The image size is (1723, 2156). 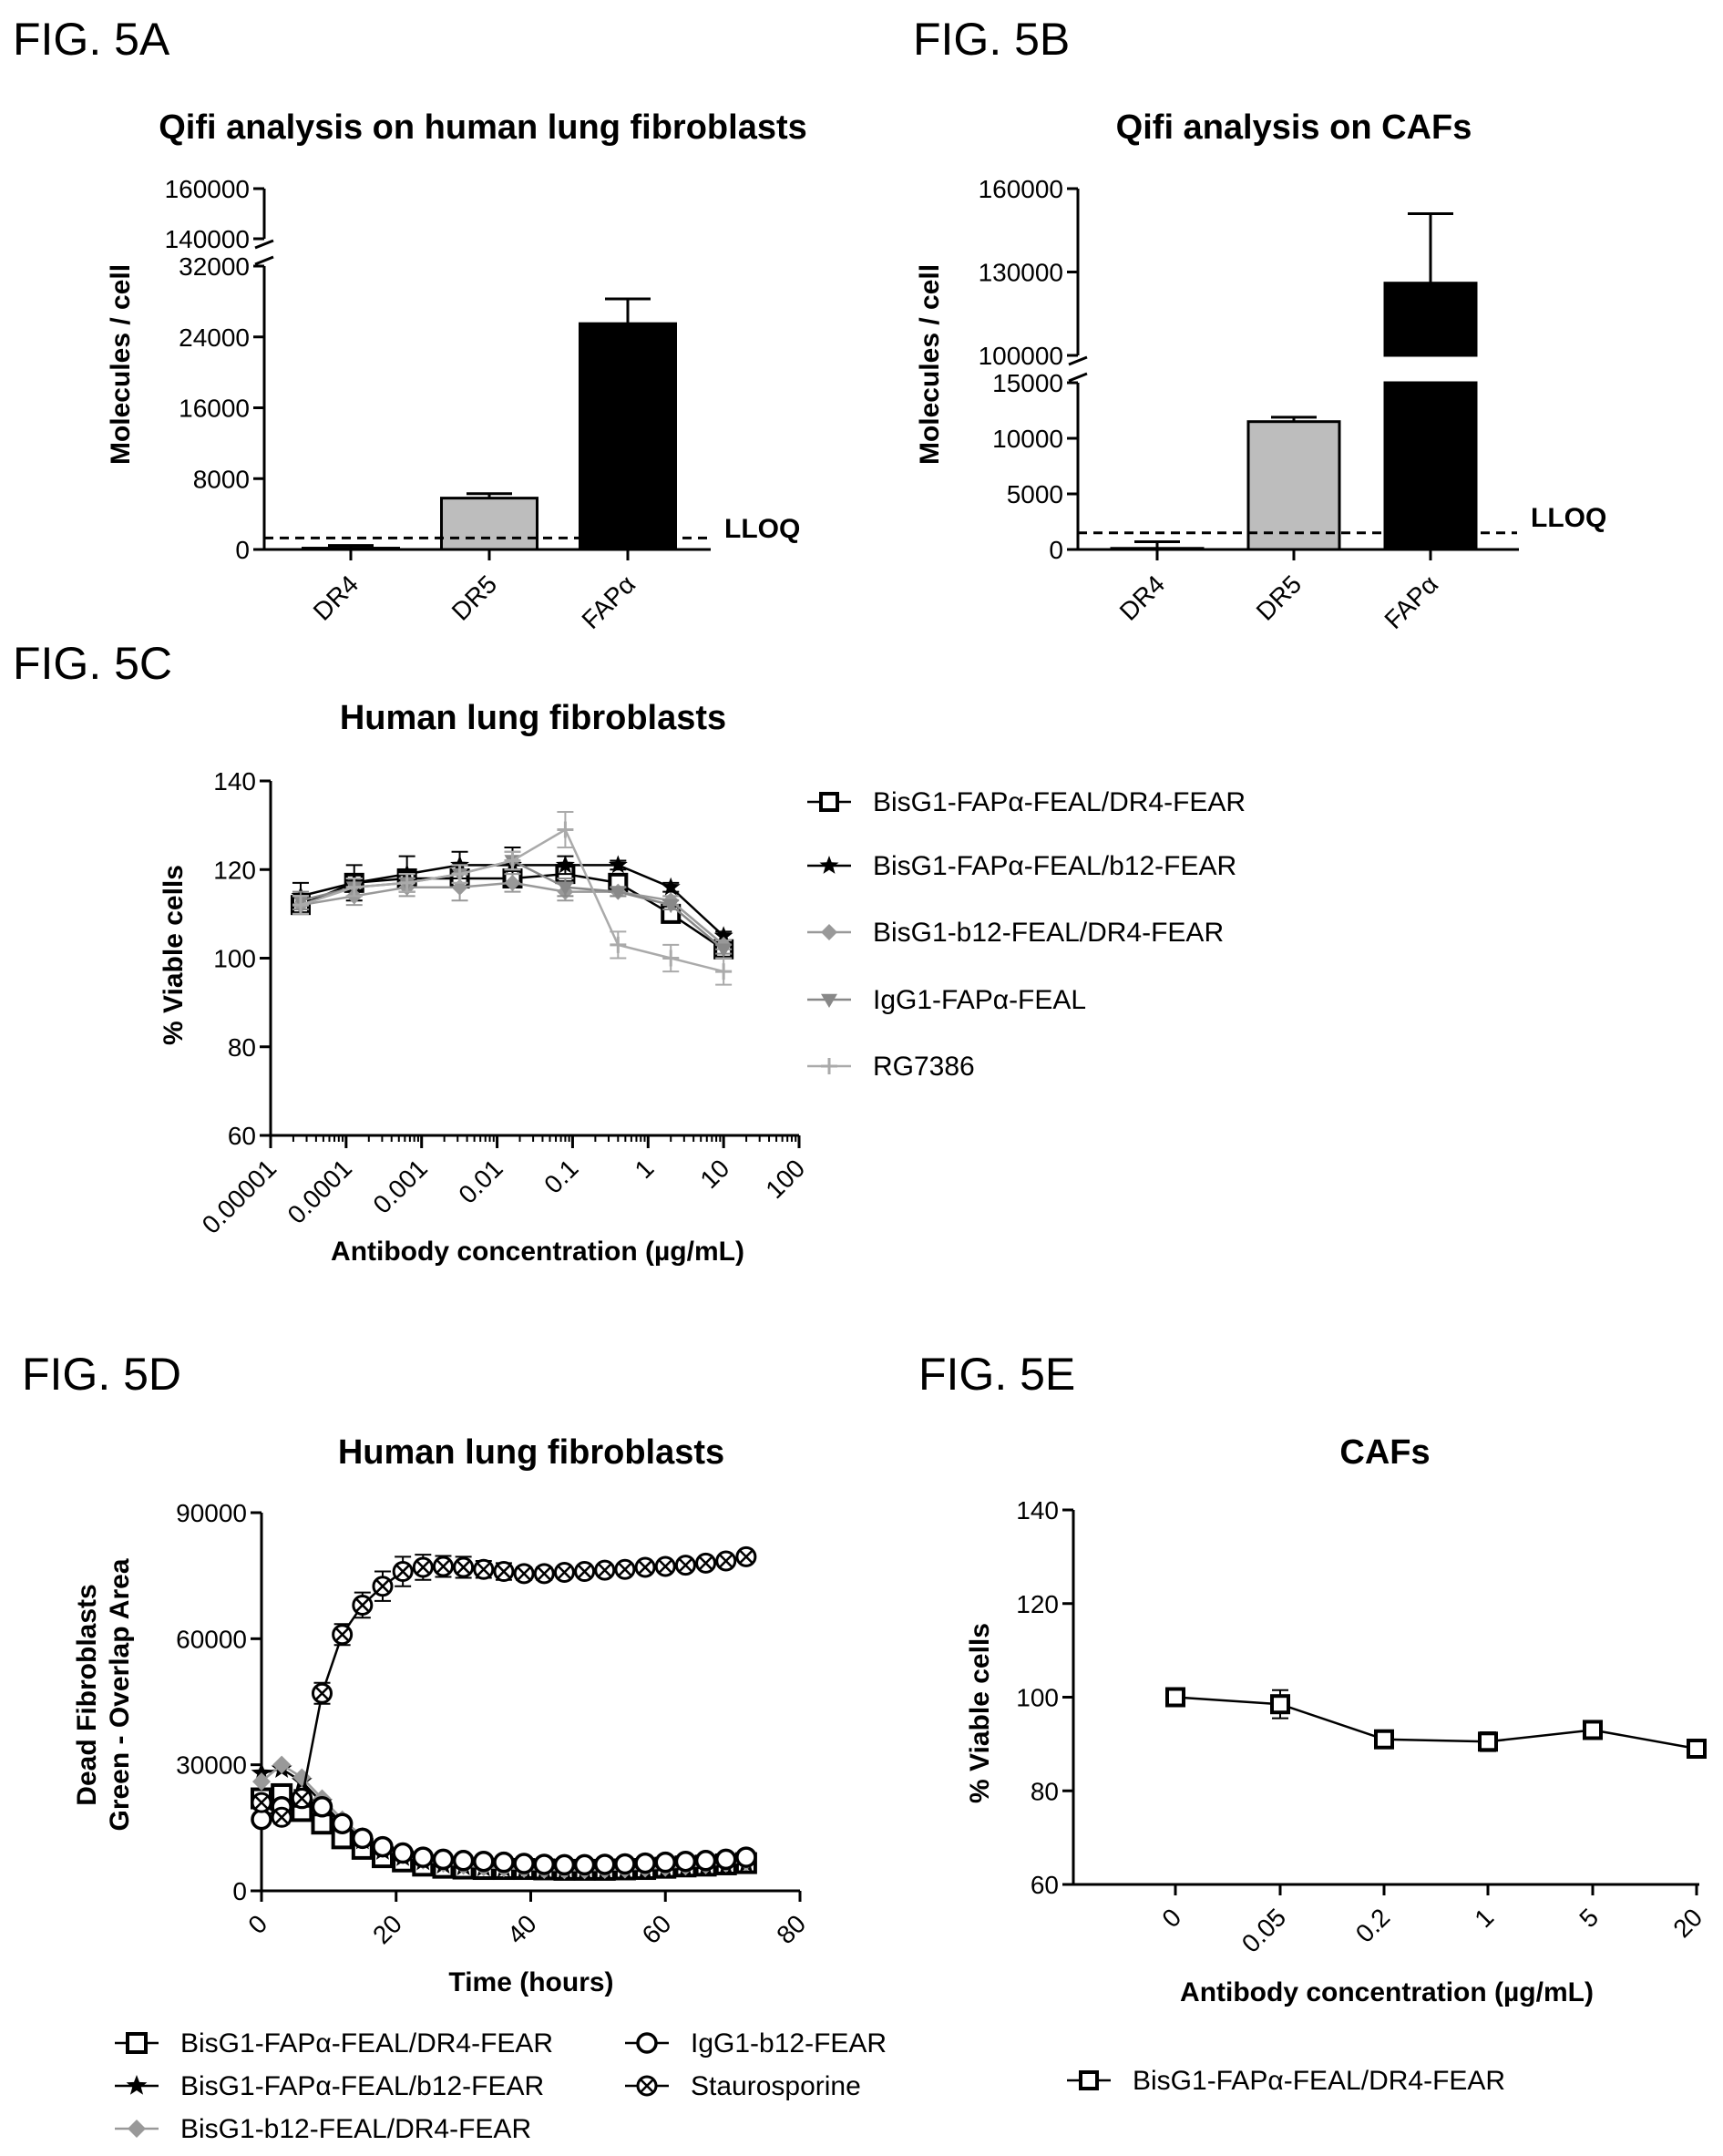 I want to click on panel-label: FIG. 5A, so click(x=91, y=39).